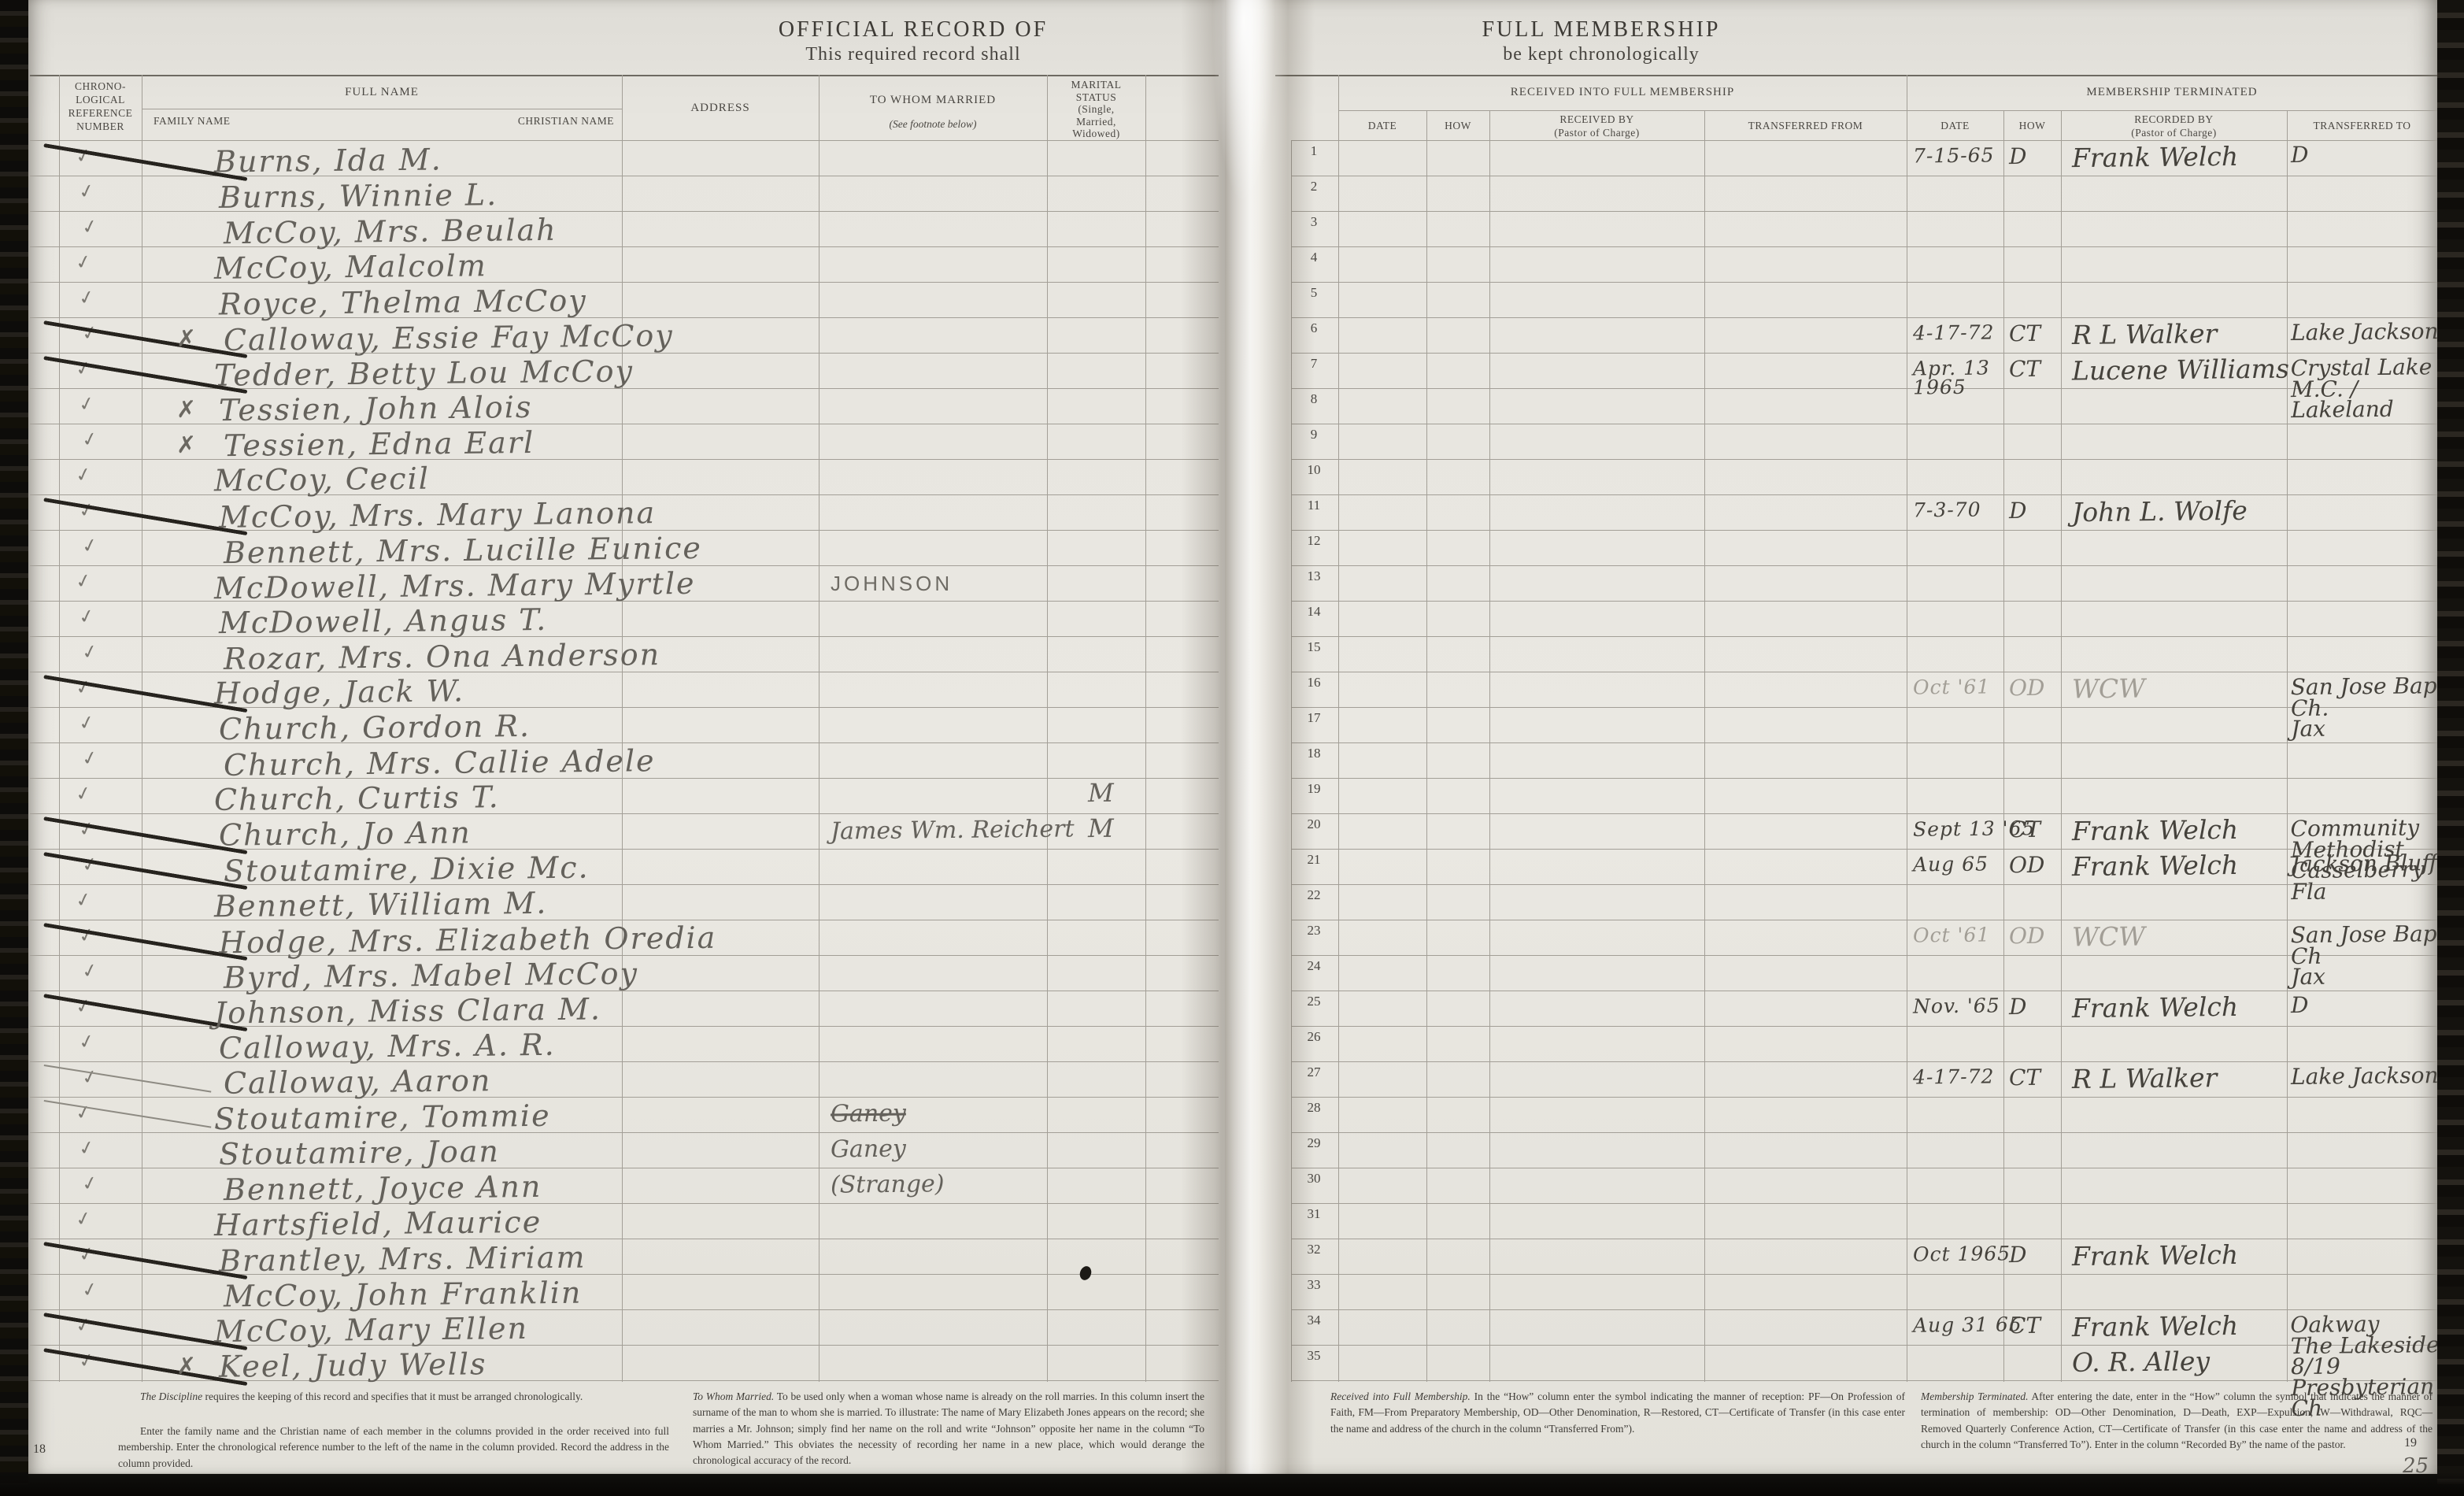  What do you see at coordinates (624, 75) in the screenshot?
I see `left-header-top-rule` at bounding box center [624, 75].